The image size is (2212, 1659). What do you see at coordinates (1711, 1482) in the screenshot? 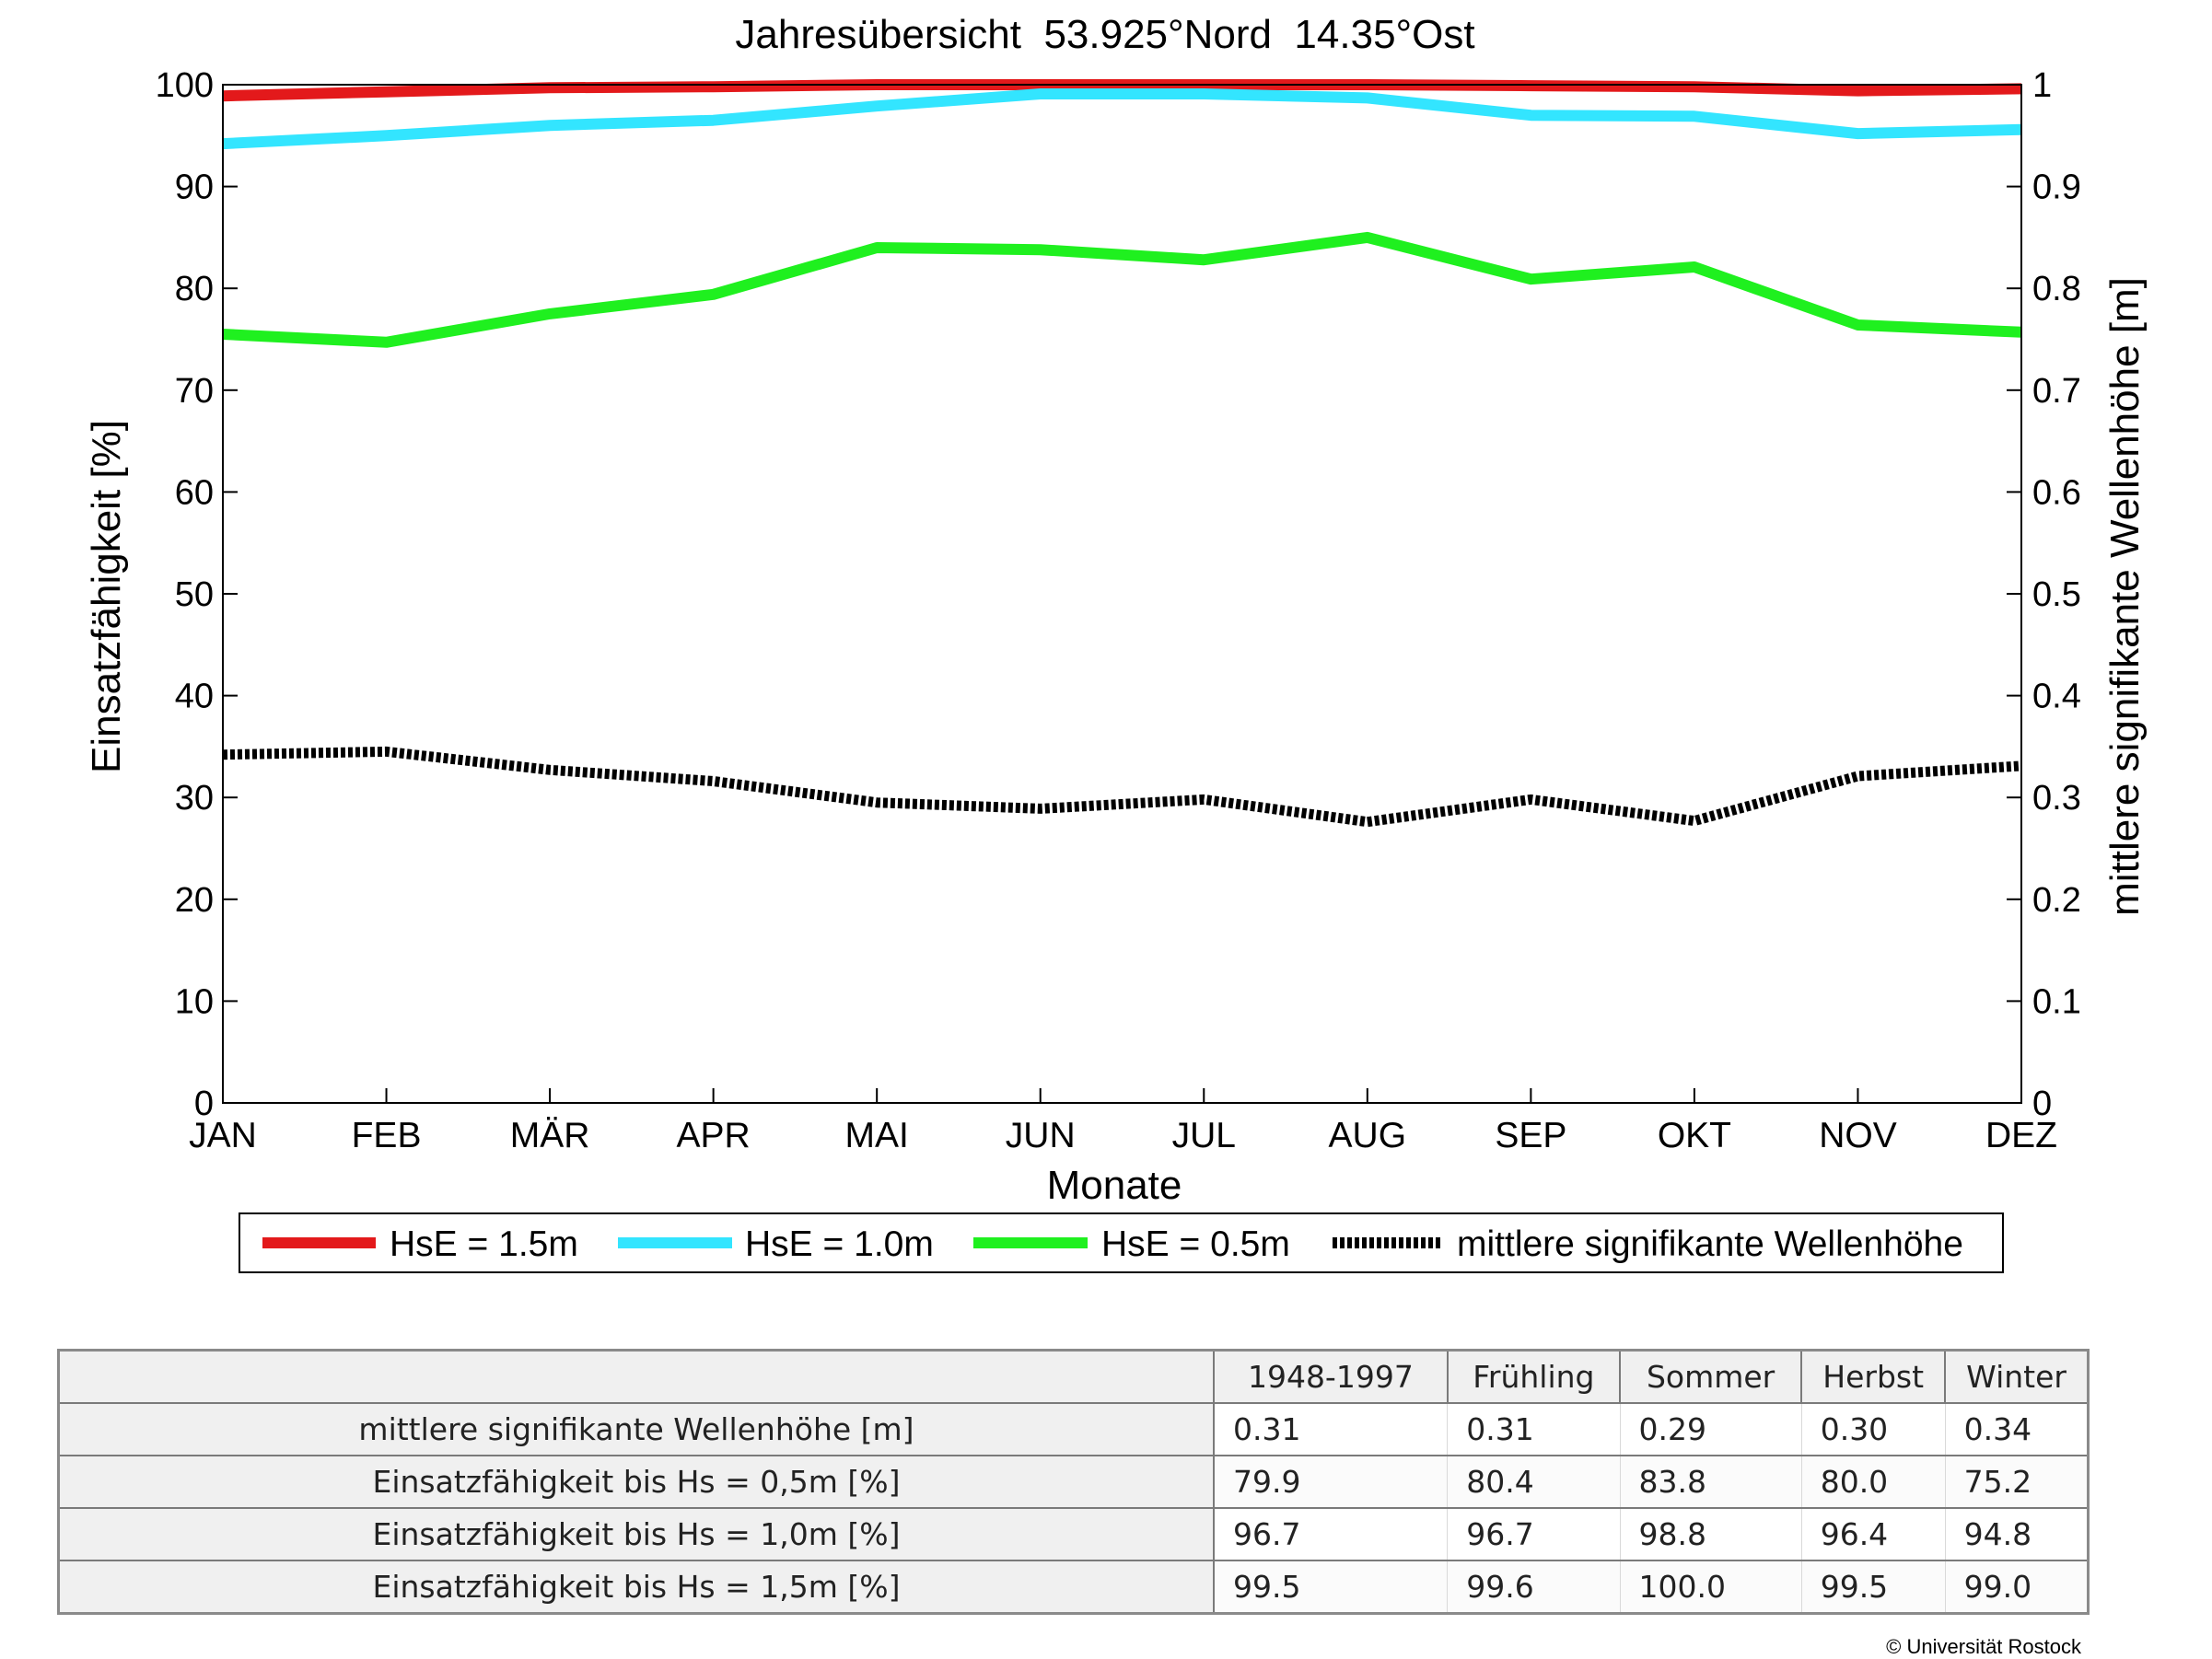
I see `table-cell: 83.8` at bounding box center [1711, 1482].